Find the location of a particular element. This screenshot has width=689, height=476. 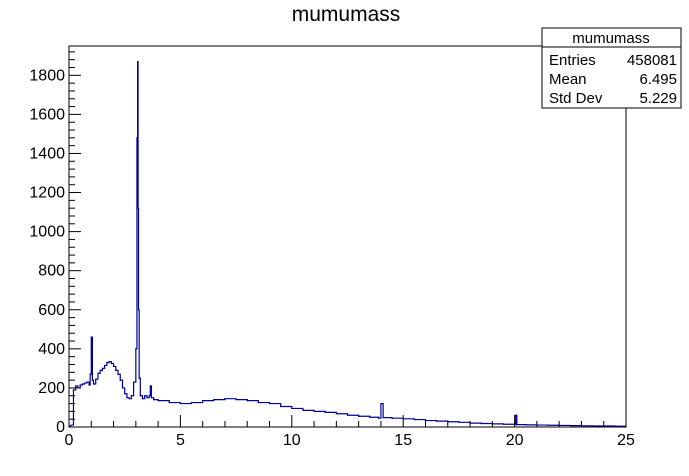

x-tick-label: 0 is located at coordinates (69, 440).